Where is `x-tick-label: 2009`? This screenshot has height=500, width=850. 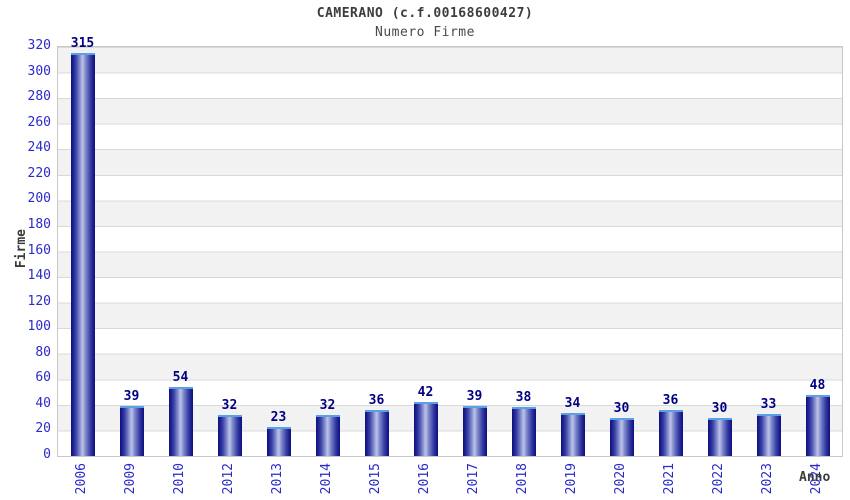
x-tick-label: 2009 is located at coordinates (130, 479).